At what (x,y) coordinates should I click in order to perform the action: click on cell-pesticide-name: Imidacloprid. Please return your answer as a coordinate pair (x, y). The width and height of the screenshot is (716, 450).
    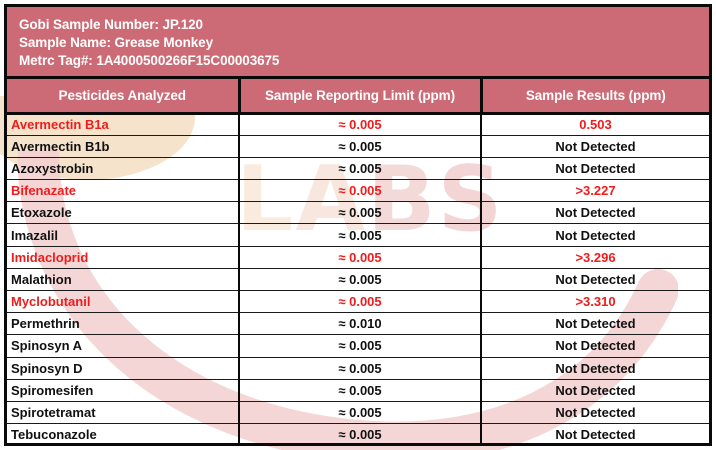
    Looking at the image, I should click on (123, 257).